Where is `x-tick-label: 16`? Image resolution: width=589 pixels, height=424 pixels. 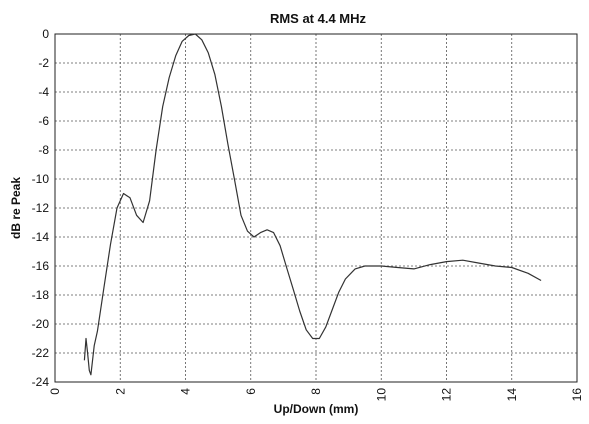
x-tick-label: 16 is located at coordinates (577, 395).